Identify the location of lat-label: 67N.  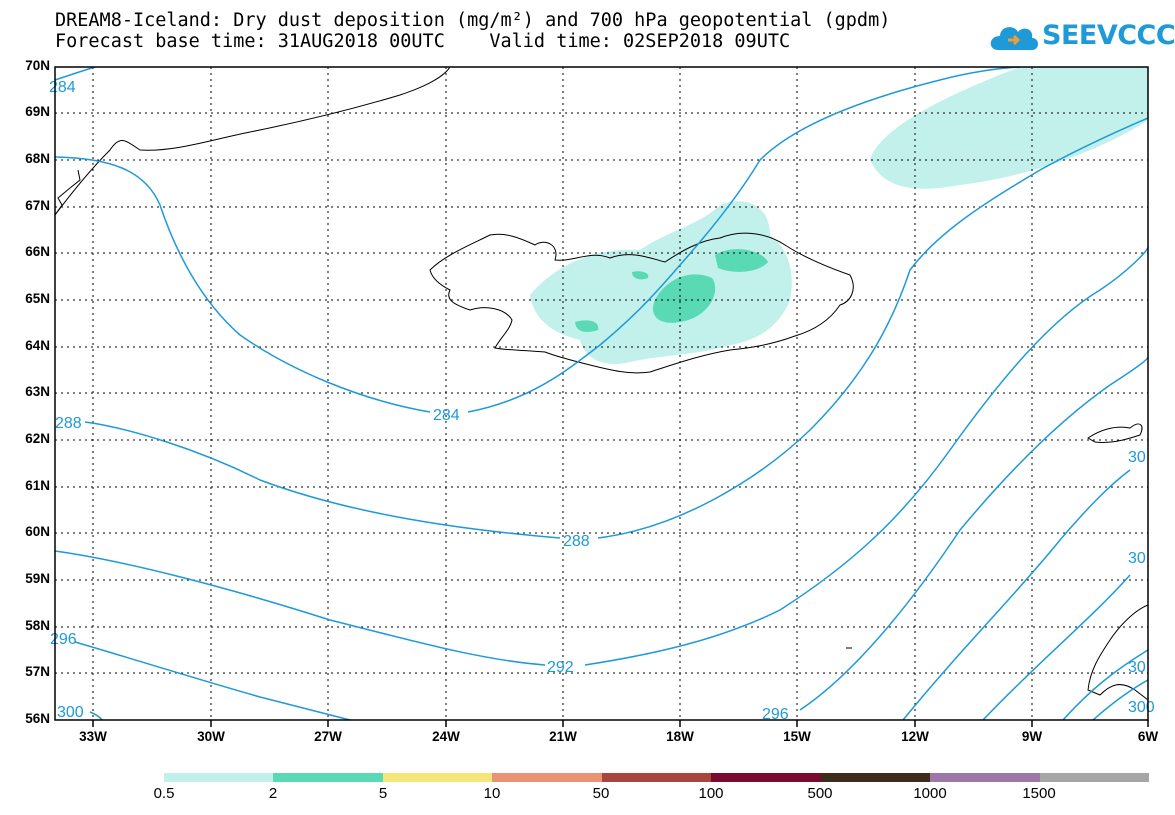
(37, 205).